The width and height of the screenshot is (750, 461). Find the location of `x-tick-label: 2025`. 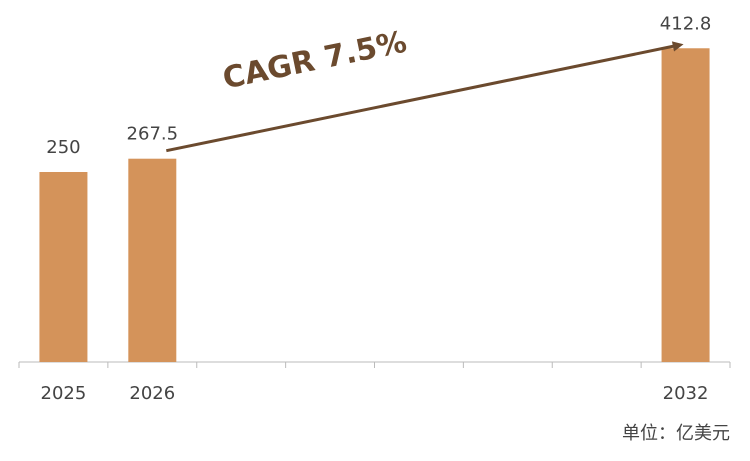

x-tick-label: 2025 is located at coordinates (64, 393).